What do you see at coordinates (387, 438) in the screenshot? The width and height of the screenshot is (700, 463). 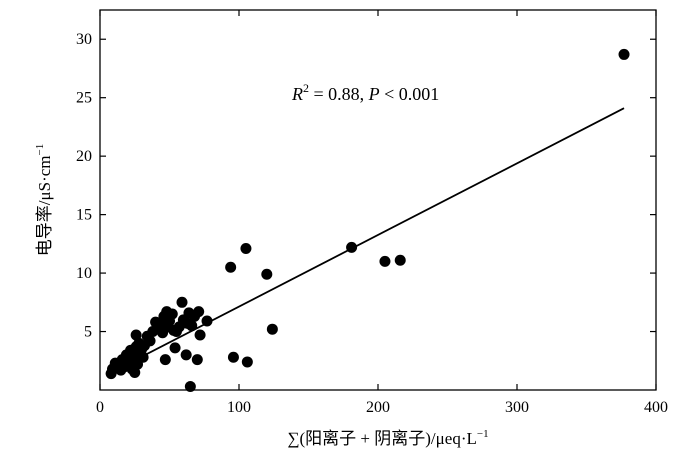 I see `x-axis-title: ∑(阳离子 + 阴离子)/μeq·L−1` at bounding box center [387, 438].